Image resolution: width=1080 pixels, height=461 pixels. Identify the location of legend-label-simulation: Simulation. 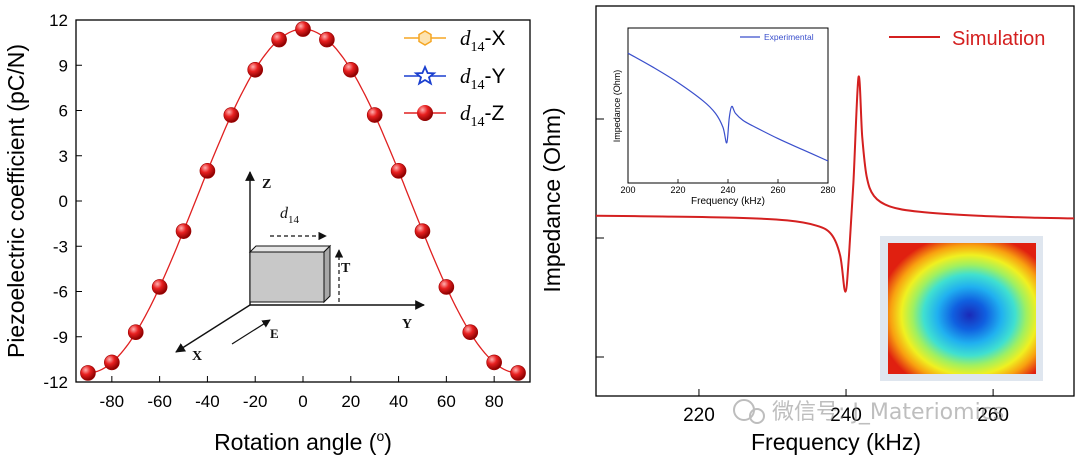
(998, 39).